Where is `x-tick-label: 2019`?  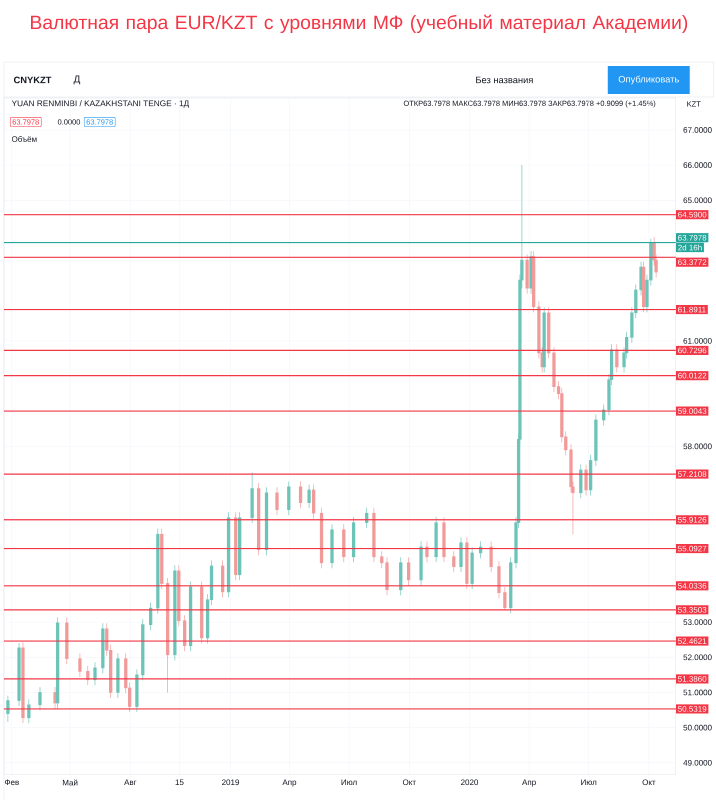 x-tick-label: 2019 is located at coordinates (230, 782).